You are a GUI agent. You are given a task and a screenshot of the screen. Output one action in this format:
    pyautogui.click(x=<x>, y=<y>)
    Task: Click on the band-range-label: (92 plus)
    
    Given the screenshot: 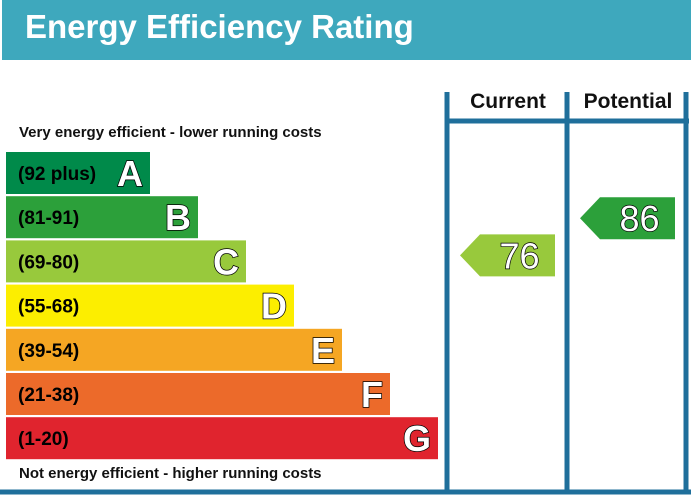 What is the action you would take?
    pyautogui.click(x=57, y=174)
    